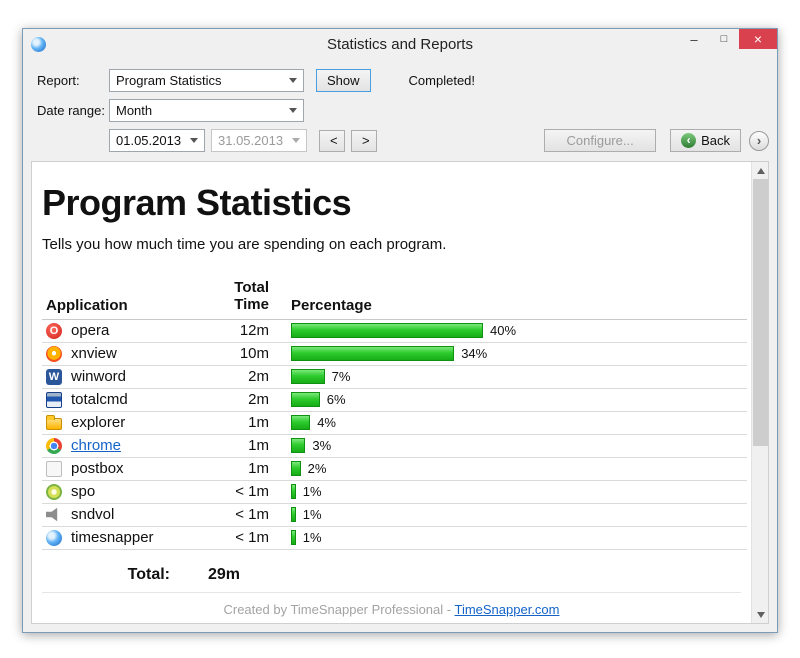 This screenshot has width=800, height=658. Describe the element at coordinates (54, 445) in the screenshot. I see `chrome-icon` at that location.